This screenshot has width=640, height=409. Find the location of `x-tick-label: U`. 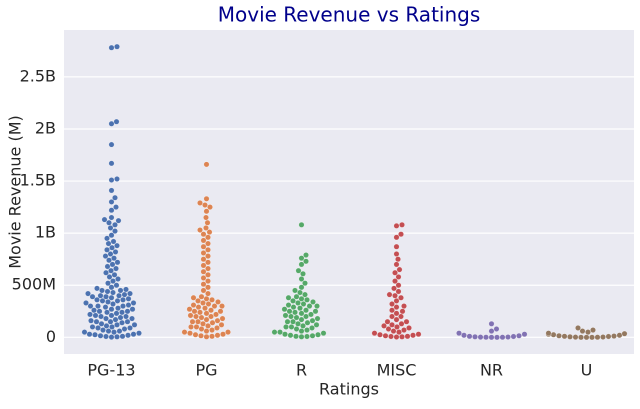

x-tick-label: U is located at coordinates (587, 370).